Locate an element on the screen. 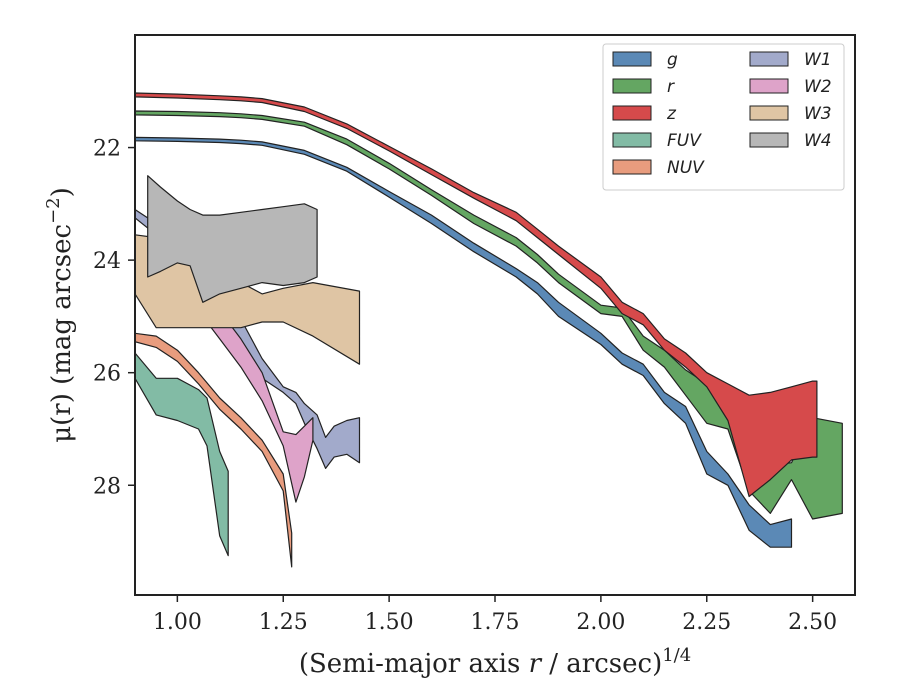 This screenshot has height=700, width=900. x-tick-label: 1.00 is located at coordinates (177, 622).